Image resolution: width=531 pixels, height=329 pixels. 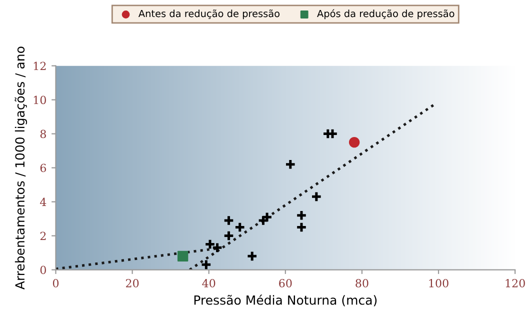 What do you see at coordinates (40, 66) in the screenshot?
I see `y-tick-label: 12` at bounding box center [40, 66].